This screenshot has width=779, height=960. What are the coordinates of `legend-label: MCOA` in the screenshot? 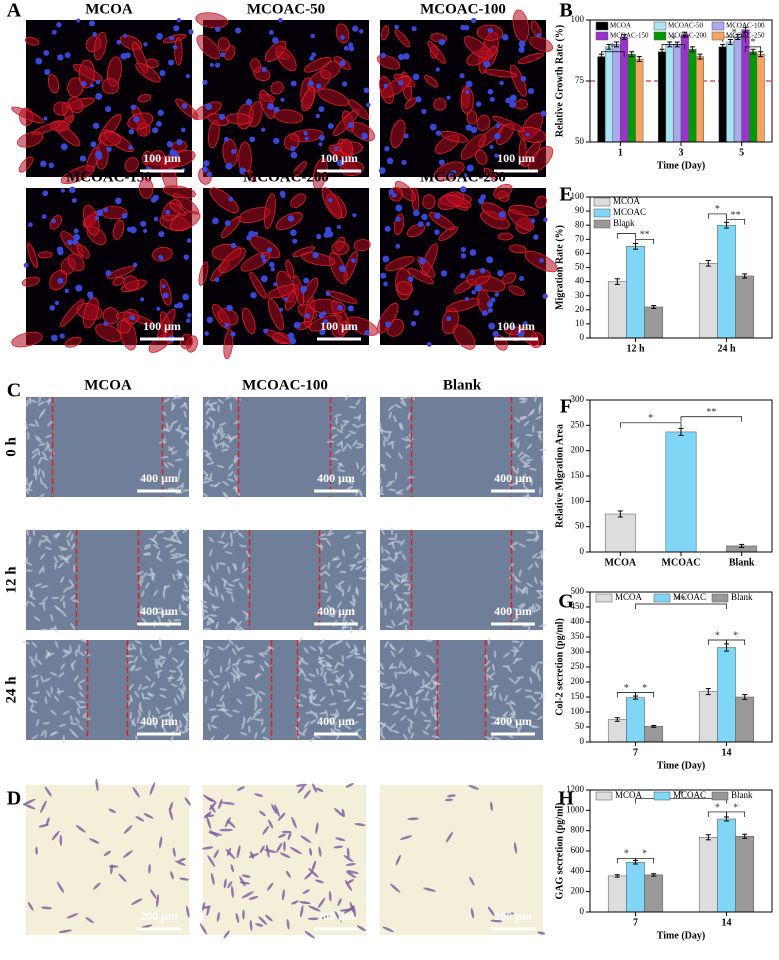 It's located at (620, 26).